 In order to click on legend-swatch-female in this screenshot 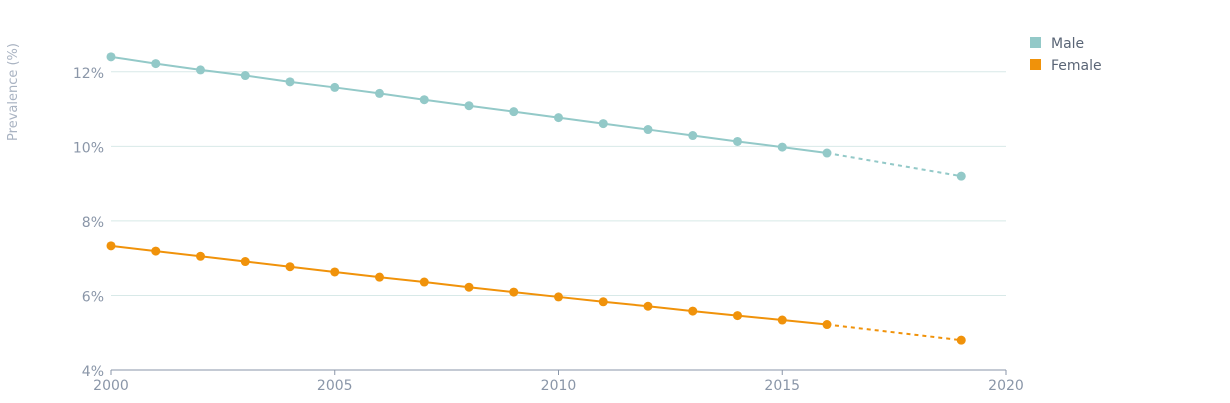, I will do `click(1035, 64)`.